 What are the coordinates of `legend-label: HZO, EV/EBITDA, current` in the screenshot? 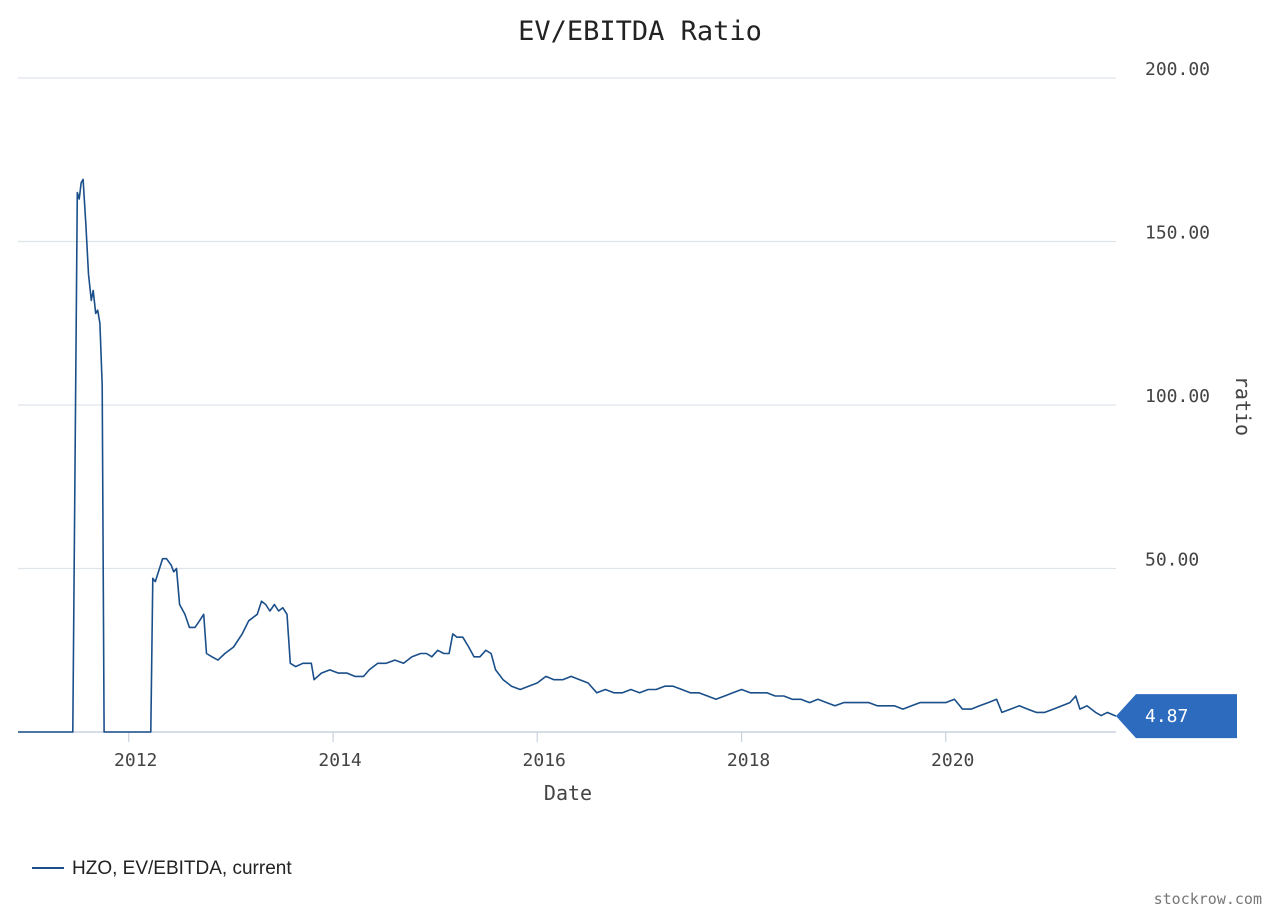 It's located at (182, 868).